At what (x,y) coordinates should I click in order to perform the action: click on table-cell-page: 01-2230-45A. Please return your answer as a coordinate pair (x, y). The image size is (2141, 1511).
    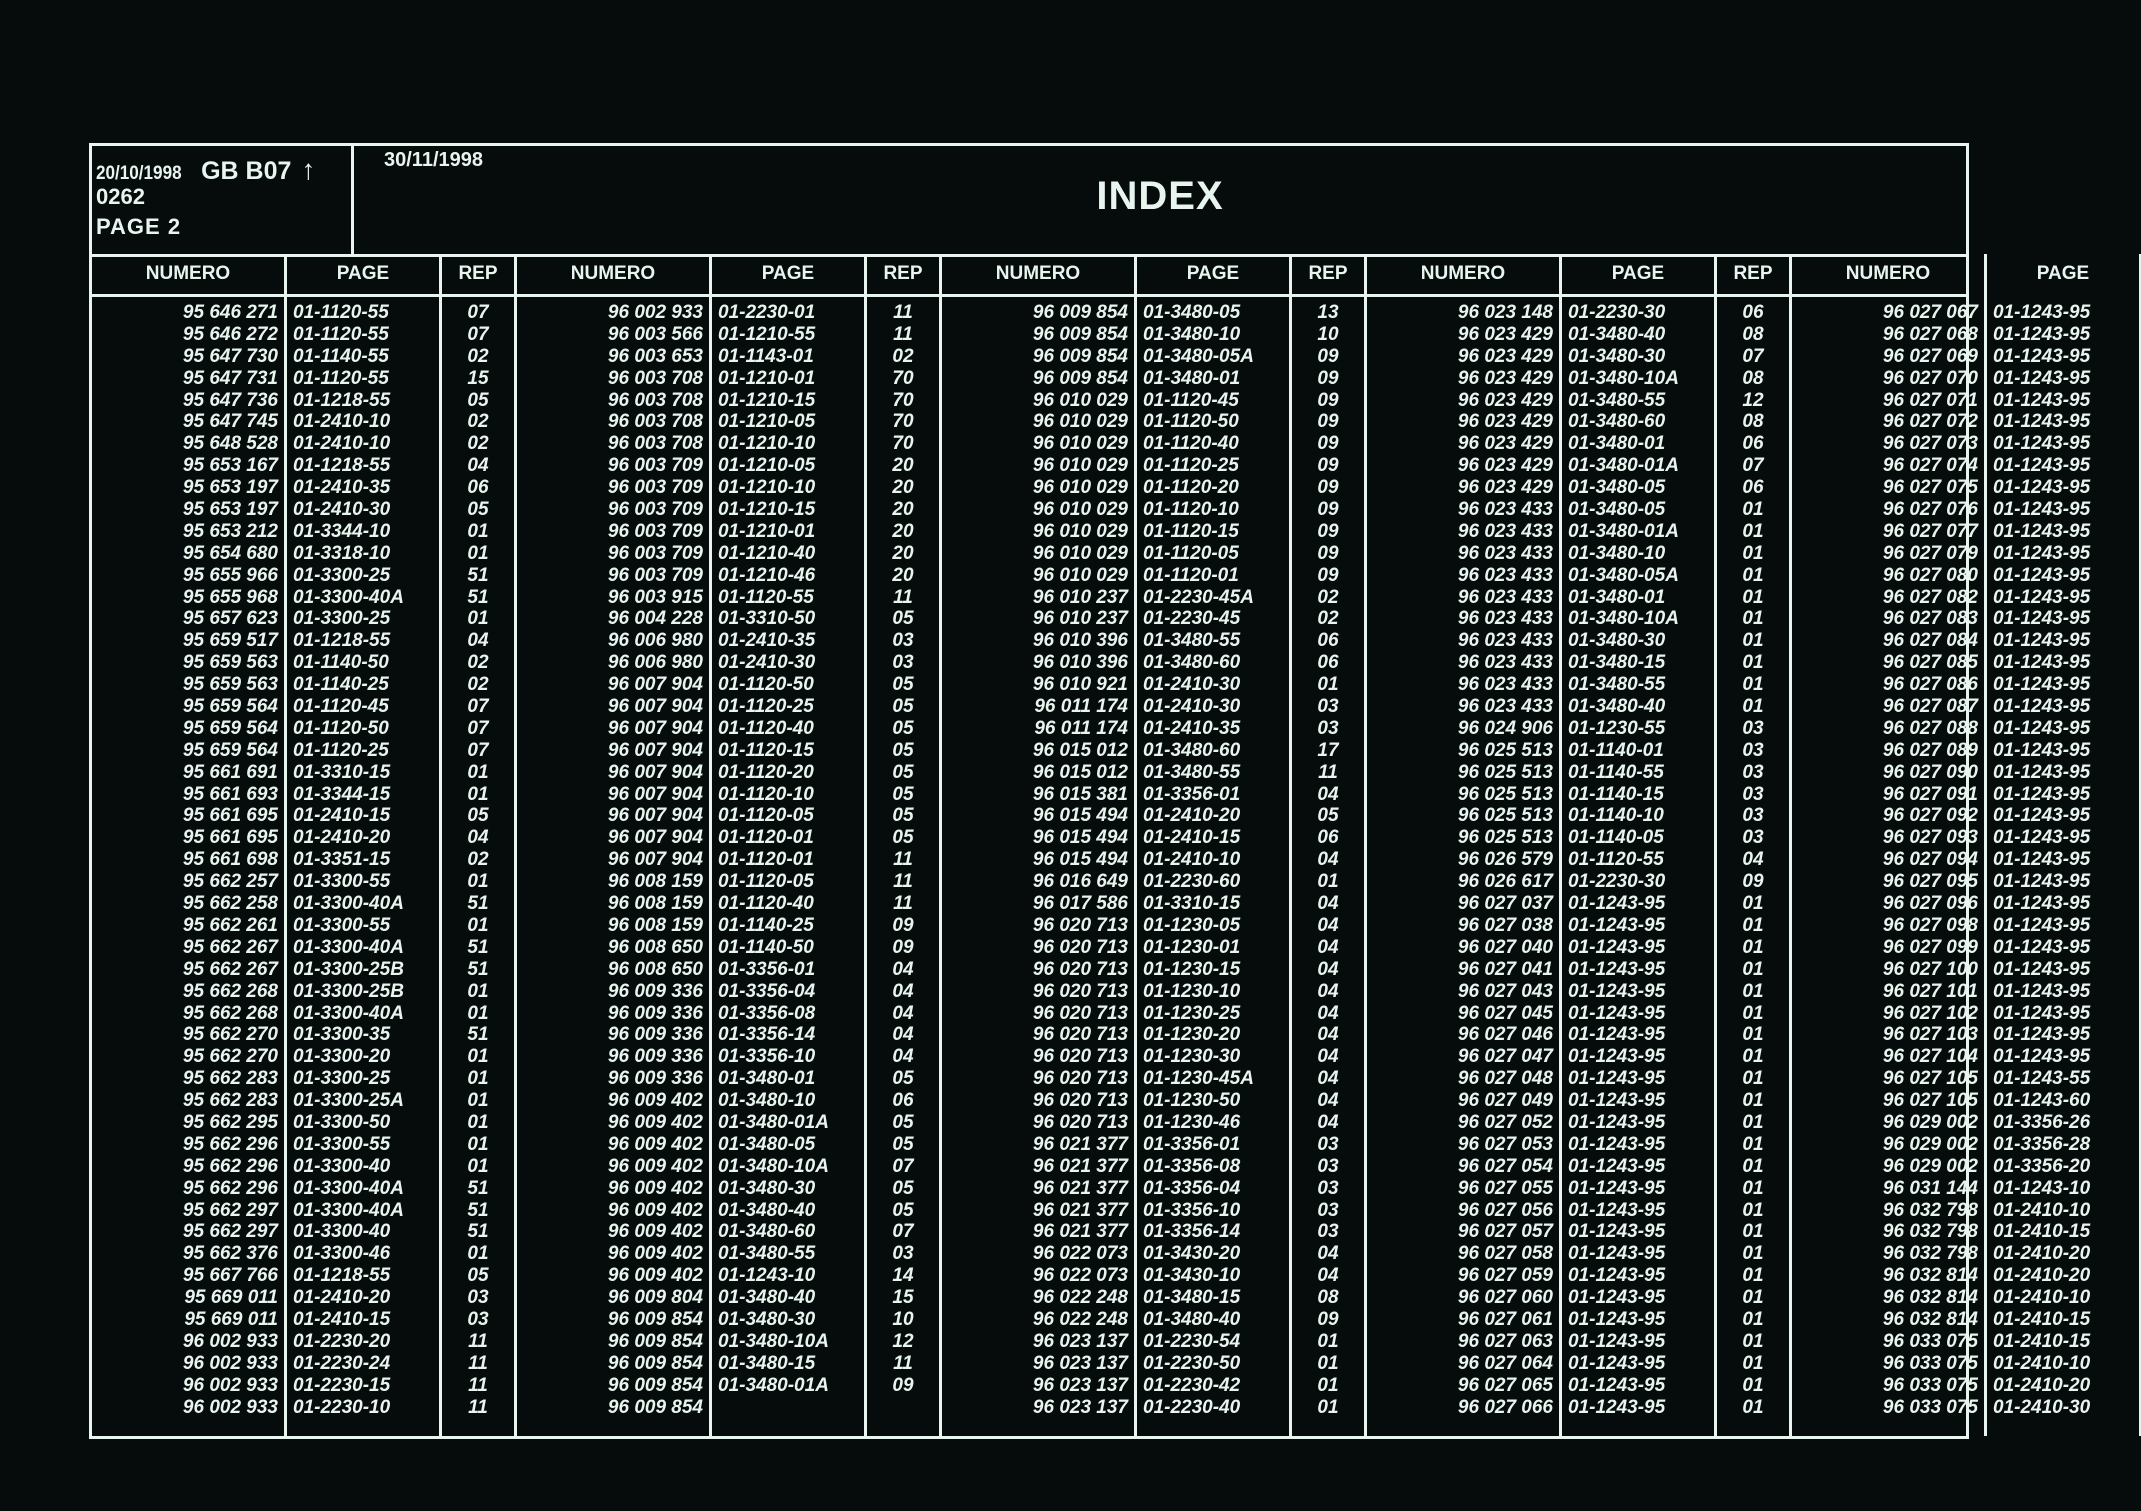
    Looking at the image, I should click on (1198, 597).